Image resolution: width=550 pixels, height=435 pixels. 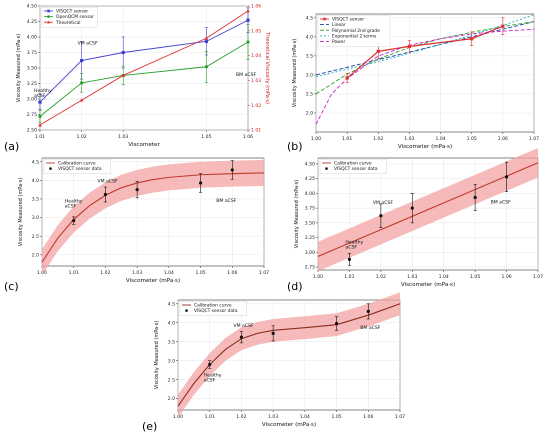 I want to click on legend-label: Polynomial 2nd grade, so click(x=356, y=31).